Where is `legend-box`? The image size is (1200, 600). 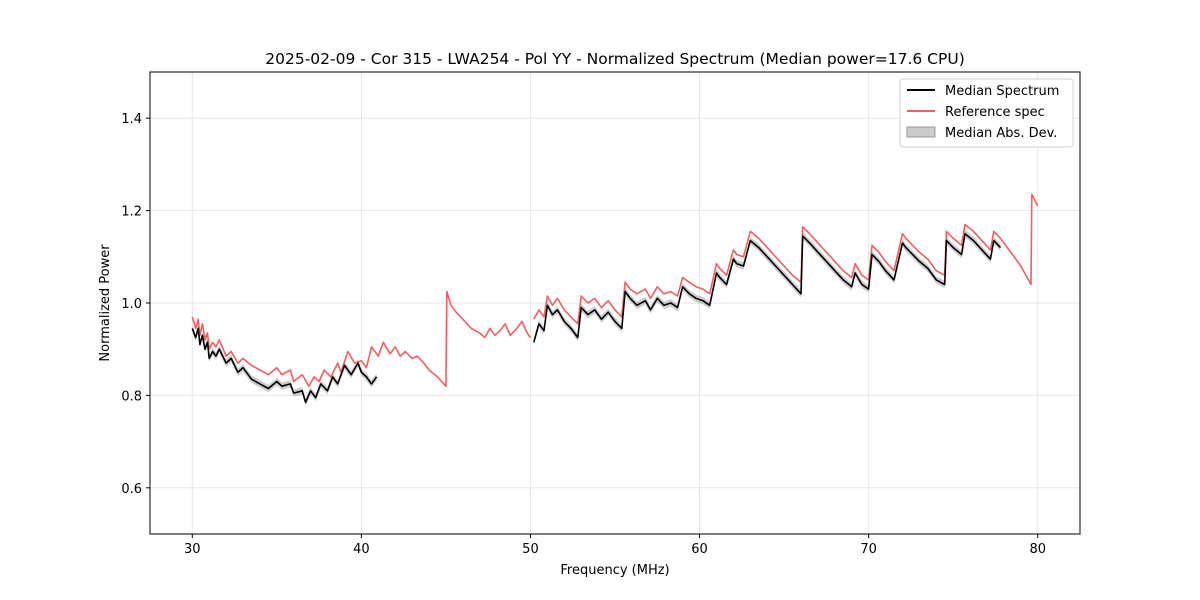
legend-box is located at coordinates (986, 113).